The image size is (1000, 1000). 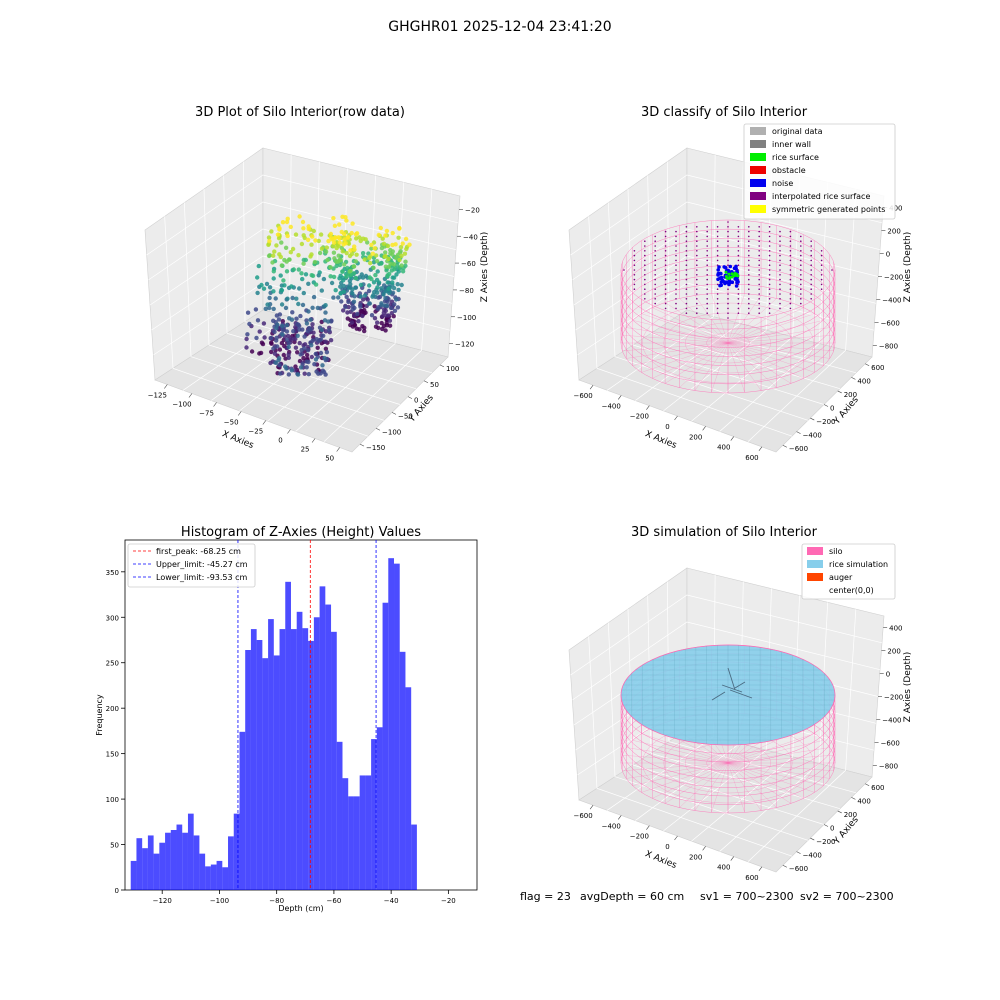 I want to click on y-tick-label: 600, so click(x=877, y=788).